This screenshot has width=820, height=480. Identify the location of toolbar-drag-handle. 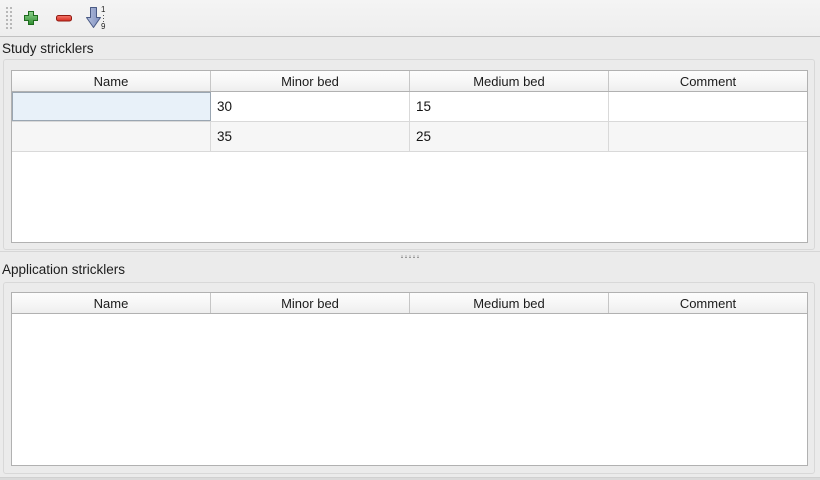
(8, 18).